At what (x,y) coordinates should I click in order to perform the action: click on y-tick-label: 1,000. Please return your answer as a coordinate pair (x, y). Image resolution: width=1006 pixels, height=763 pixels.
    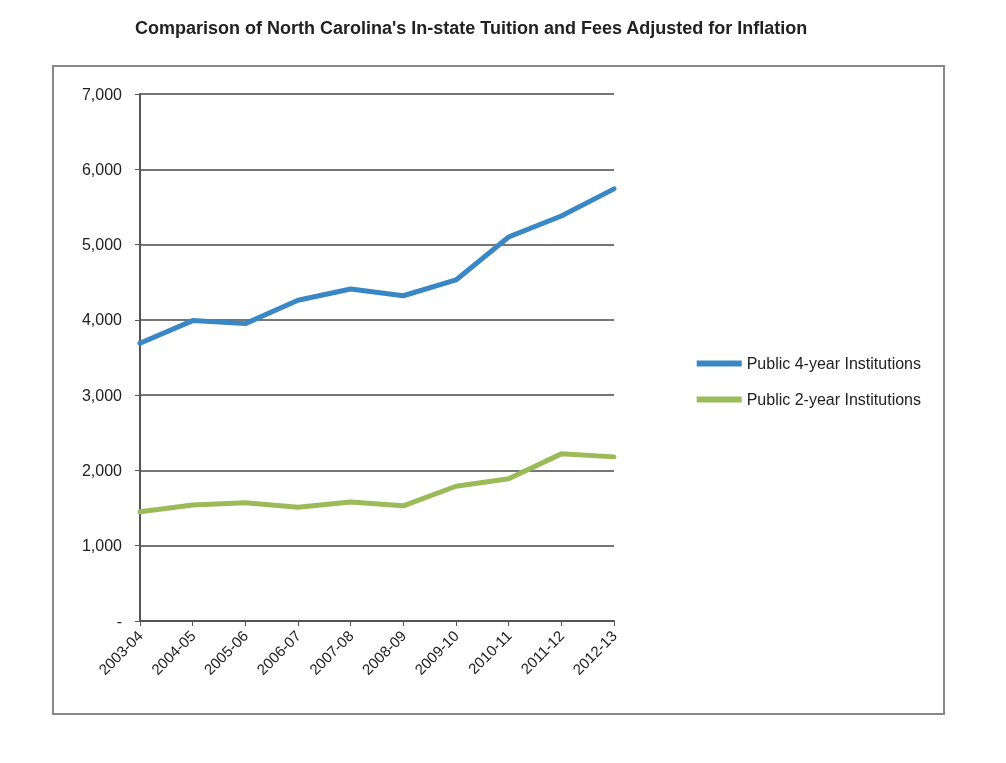
    Looking at the image, I should click on (102, 546).